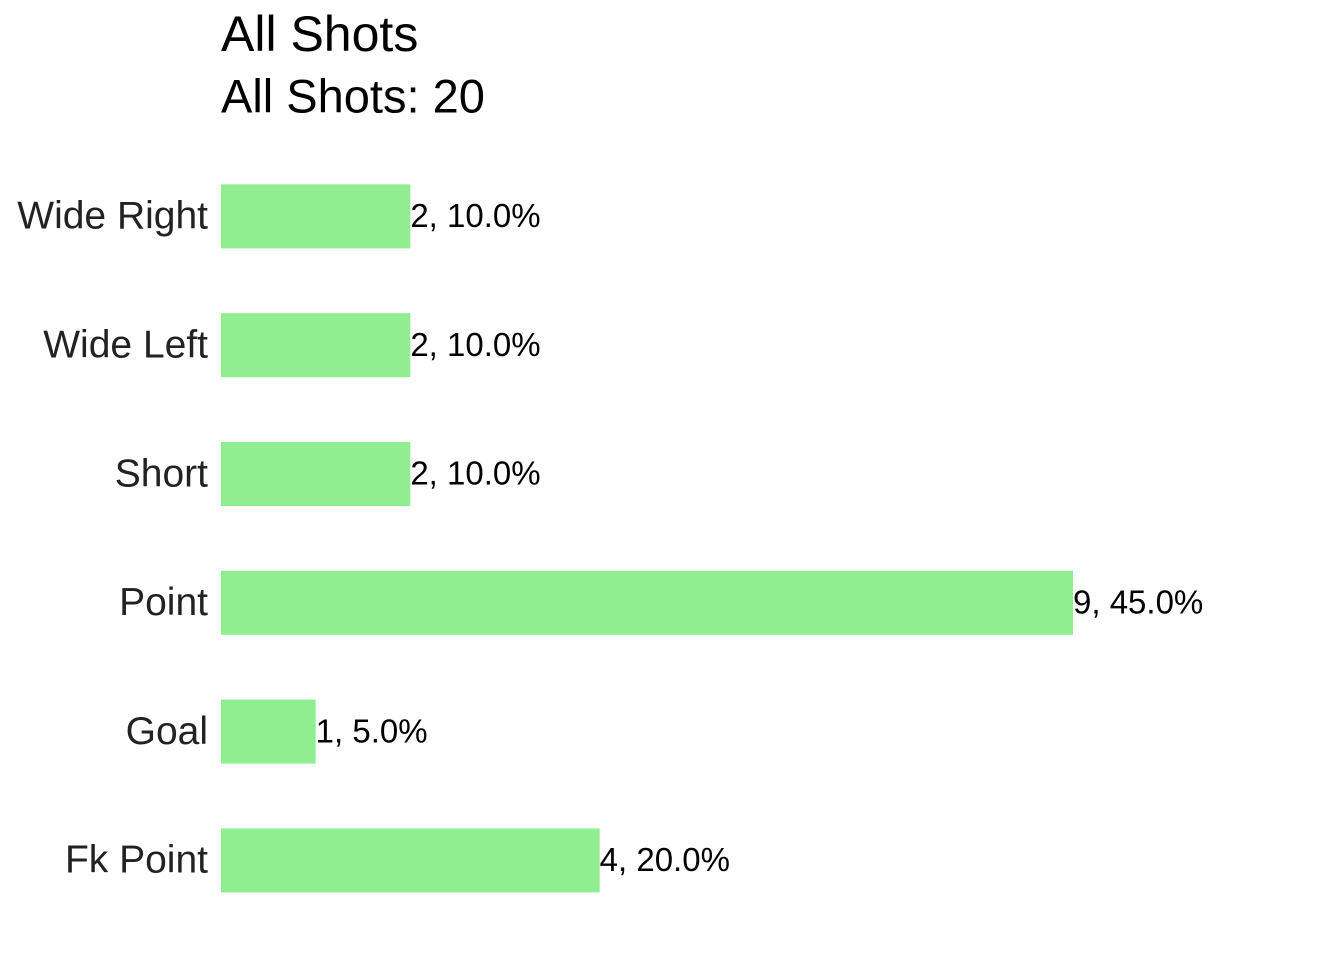 The image size is (1344, 960). Describe the element at coordinates (161, 473) in the screenshot. I see `y-tick-label: Short` at that location.